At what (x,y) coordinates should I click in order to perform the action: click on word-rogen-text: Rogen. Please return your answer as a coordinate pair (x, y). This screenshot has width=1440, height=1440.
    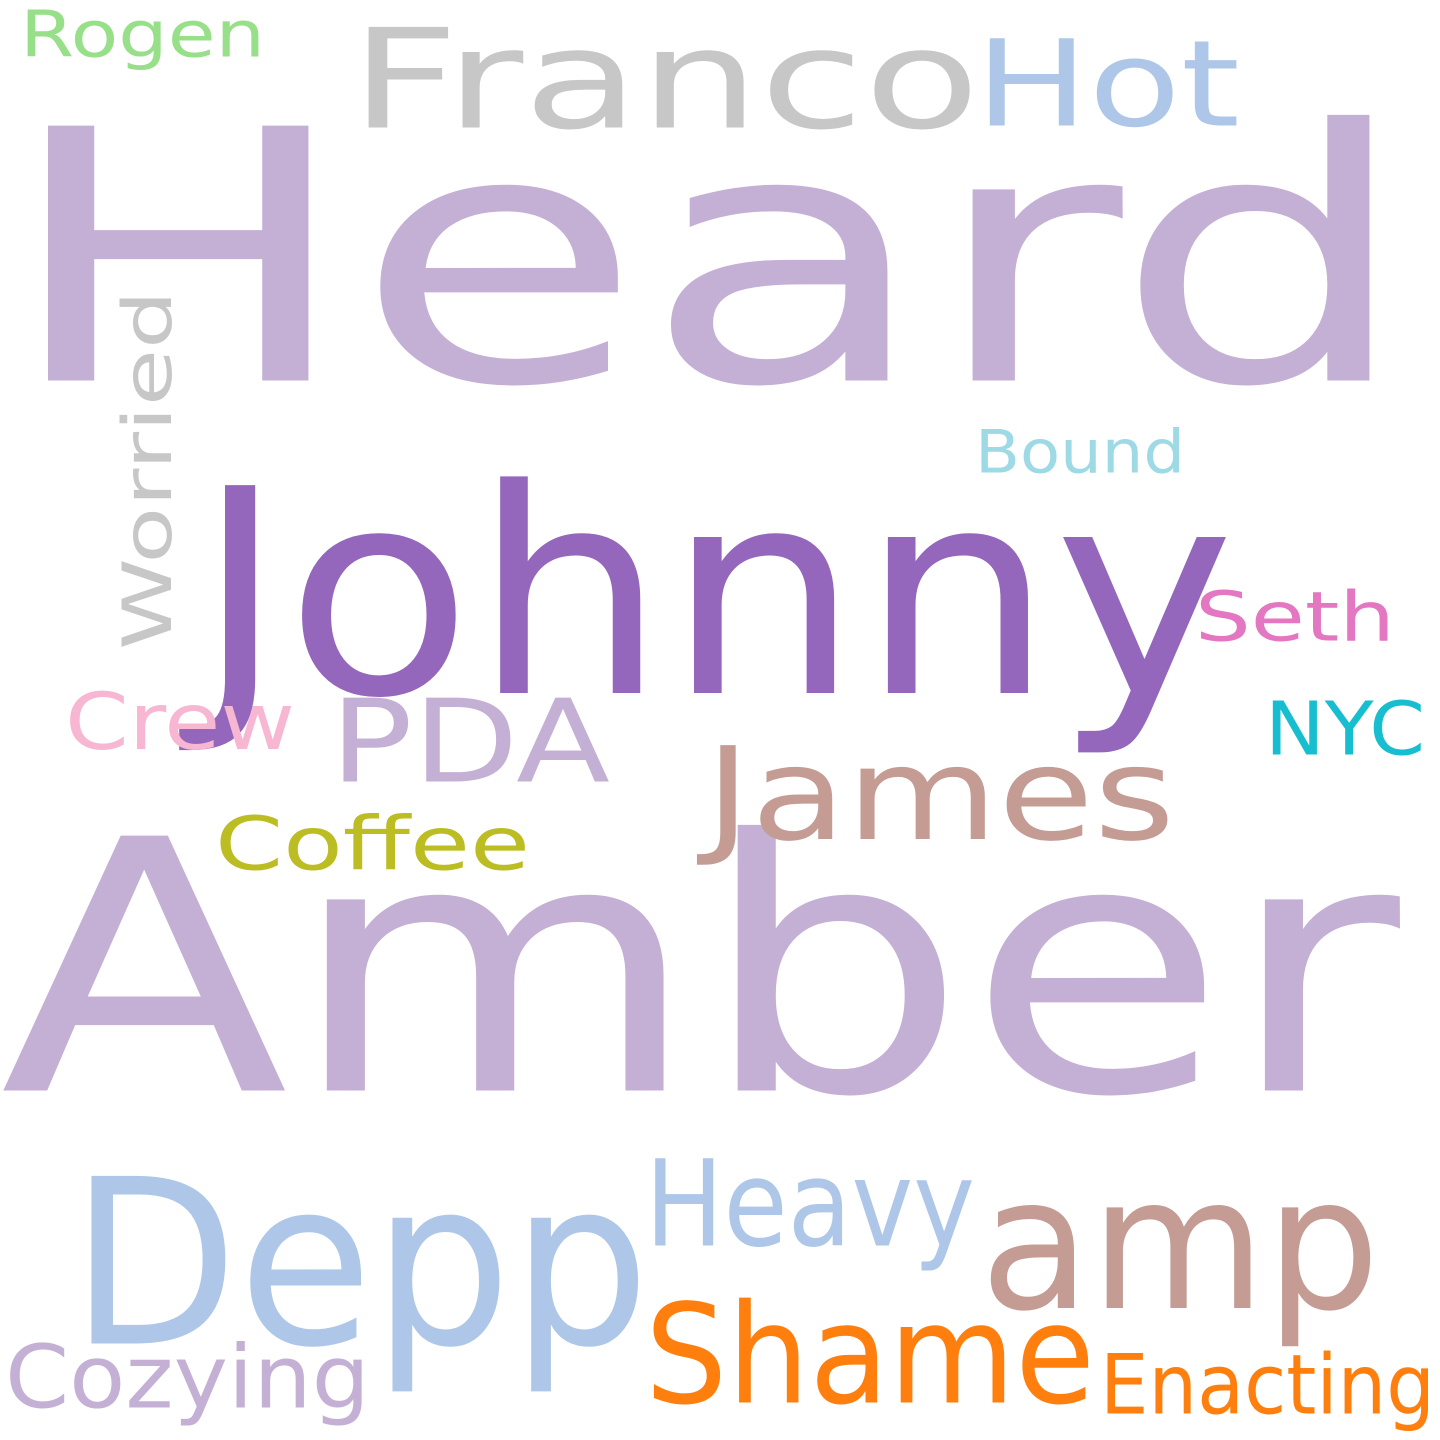
    Looking at the image, I should click on (142, 36).